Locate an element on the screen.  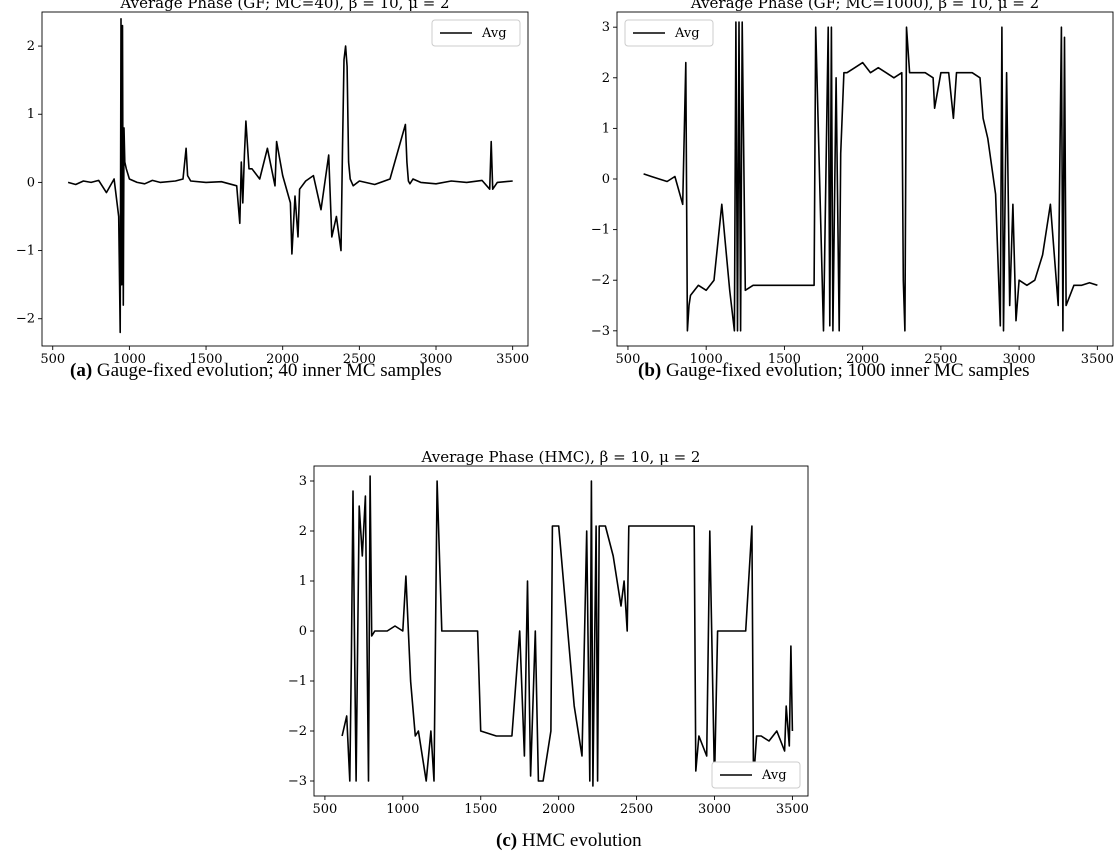
caption-b-tag: (b) is located at coordinates (650, 370).